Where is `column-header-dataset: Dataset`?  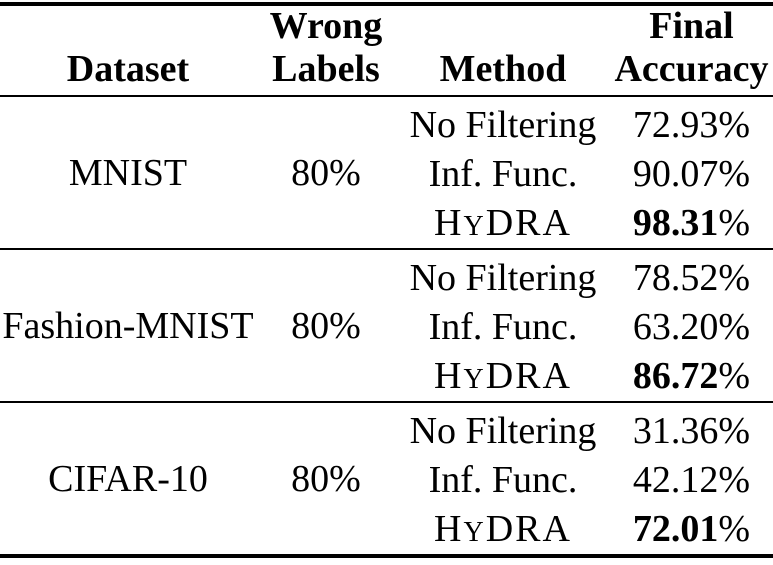 column-header-dataset: Dataset is located at coordinates (128, 50).